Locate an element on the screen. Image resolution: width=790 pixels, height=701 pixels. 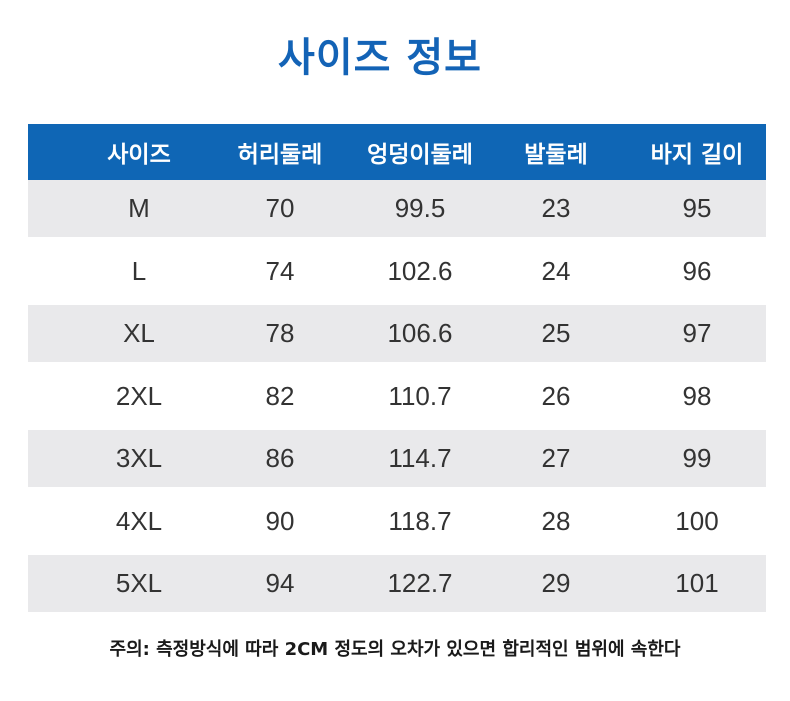
cell-hem: 23 is located at coordinates (556, 208).